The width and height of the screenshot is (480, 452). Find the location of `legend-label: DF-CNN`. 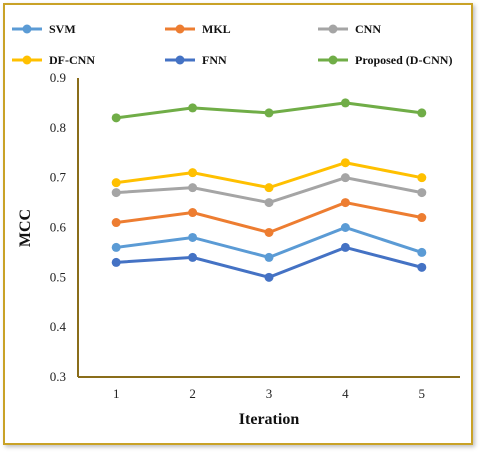

legend-label: DF-CNN is located at coordinates (72, 60).